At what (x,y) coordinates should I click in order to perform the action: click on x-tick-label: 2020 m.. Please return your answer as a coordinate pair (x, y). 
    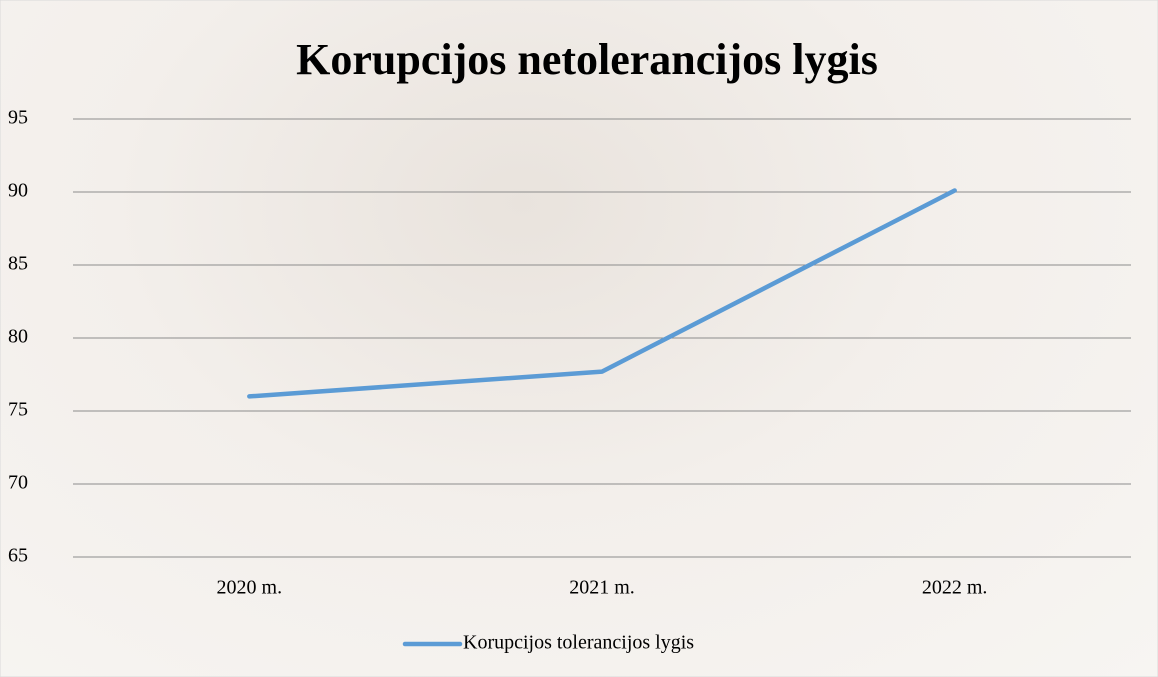
    Looking at the image, I should click on (250, 588).